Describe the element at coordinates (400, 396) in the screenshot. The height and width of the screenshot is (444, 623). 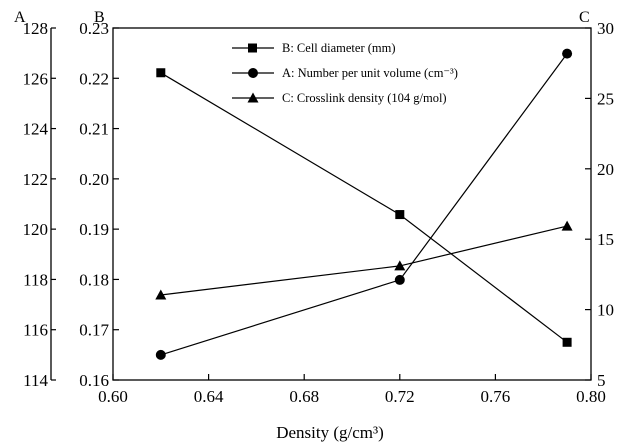
I see `x-axis-tick-label-3: 0.72` at that location.